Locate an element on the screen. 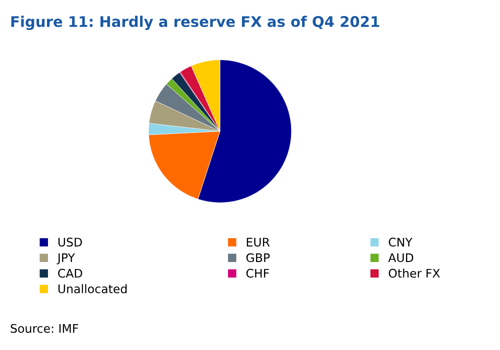  legend-label: CNY is located at coordinates (400, 242).